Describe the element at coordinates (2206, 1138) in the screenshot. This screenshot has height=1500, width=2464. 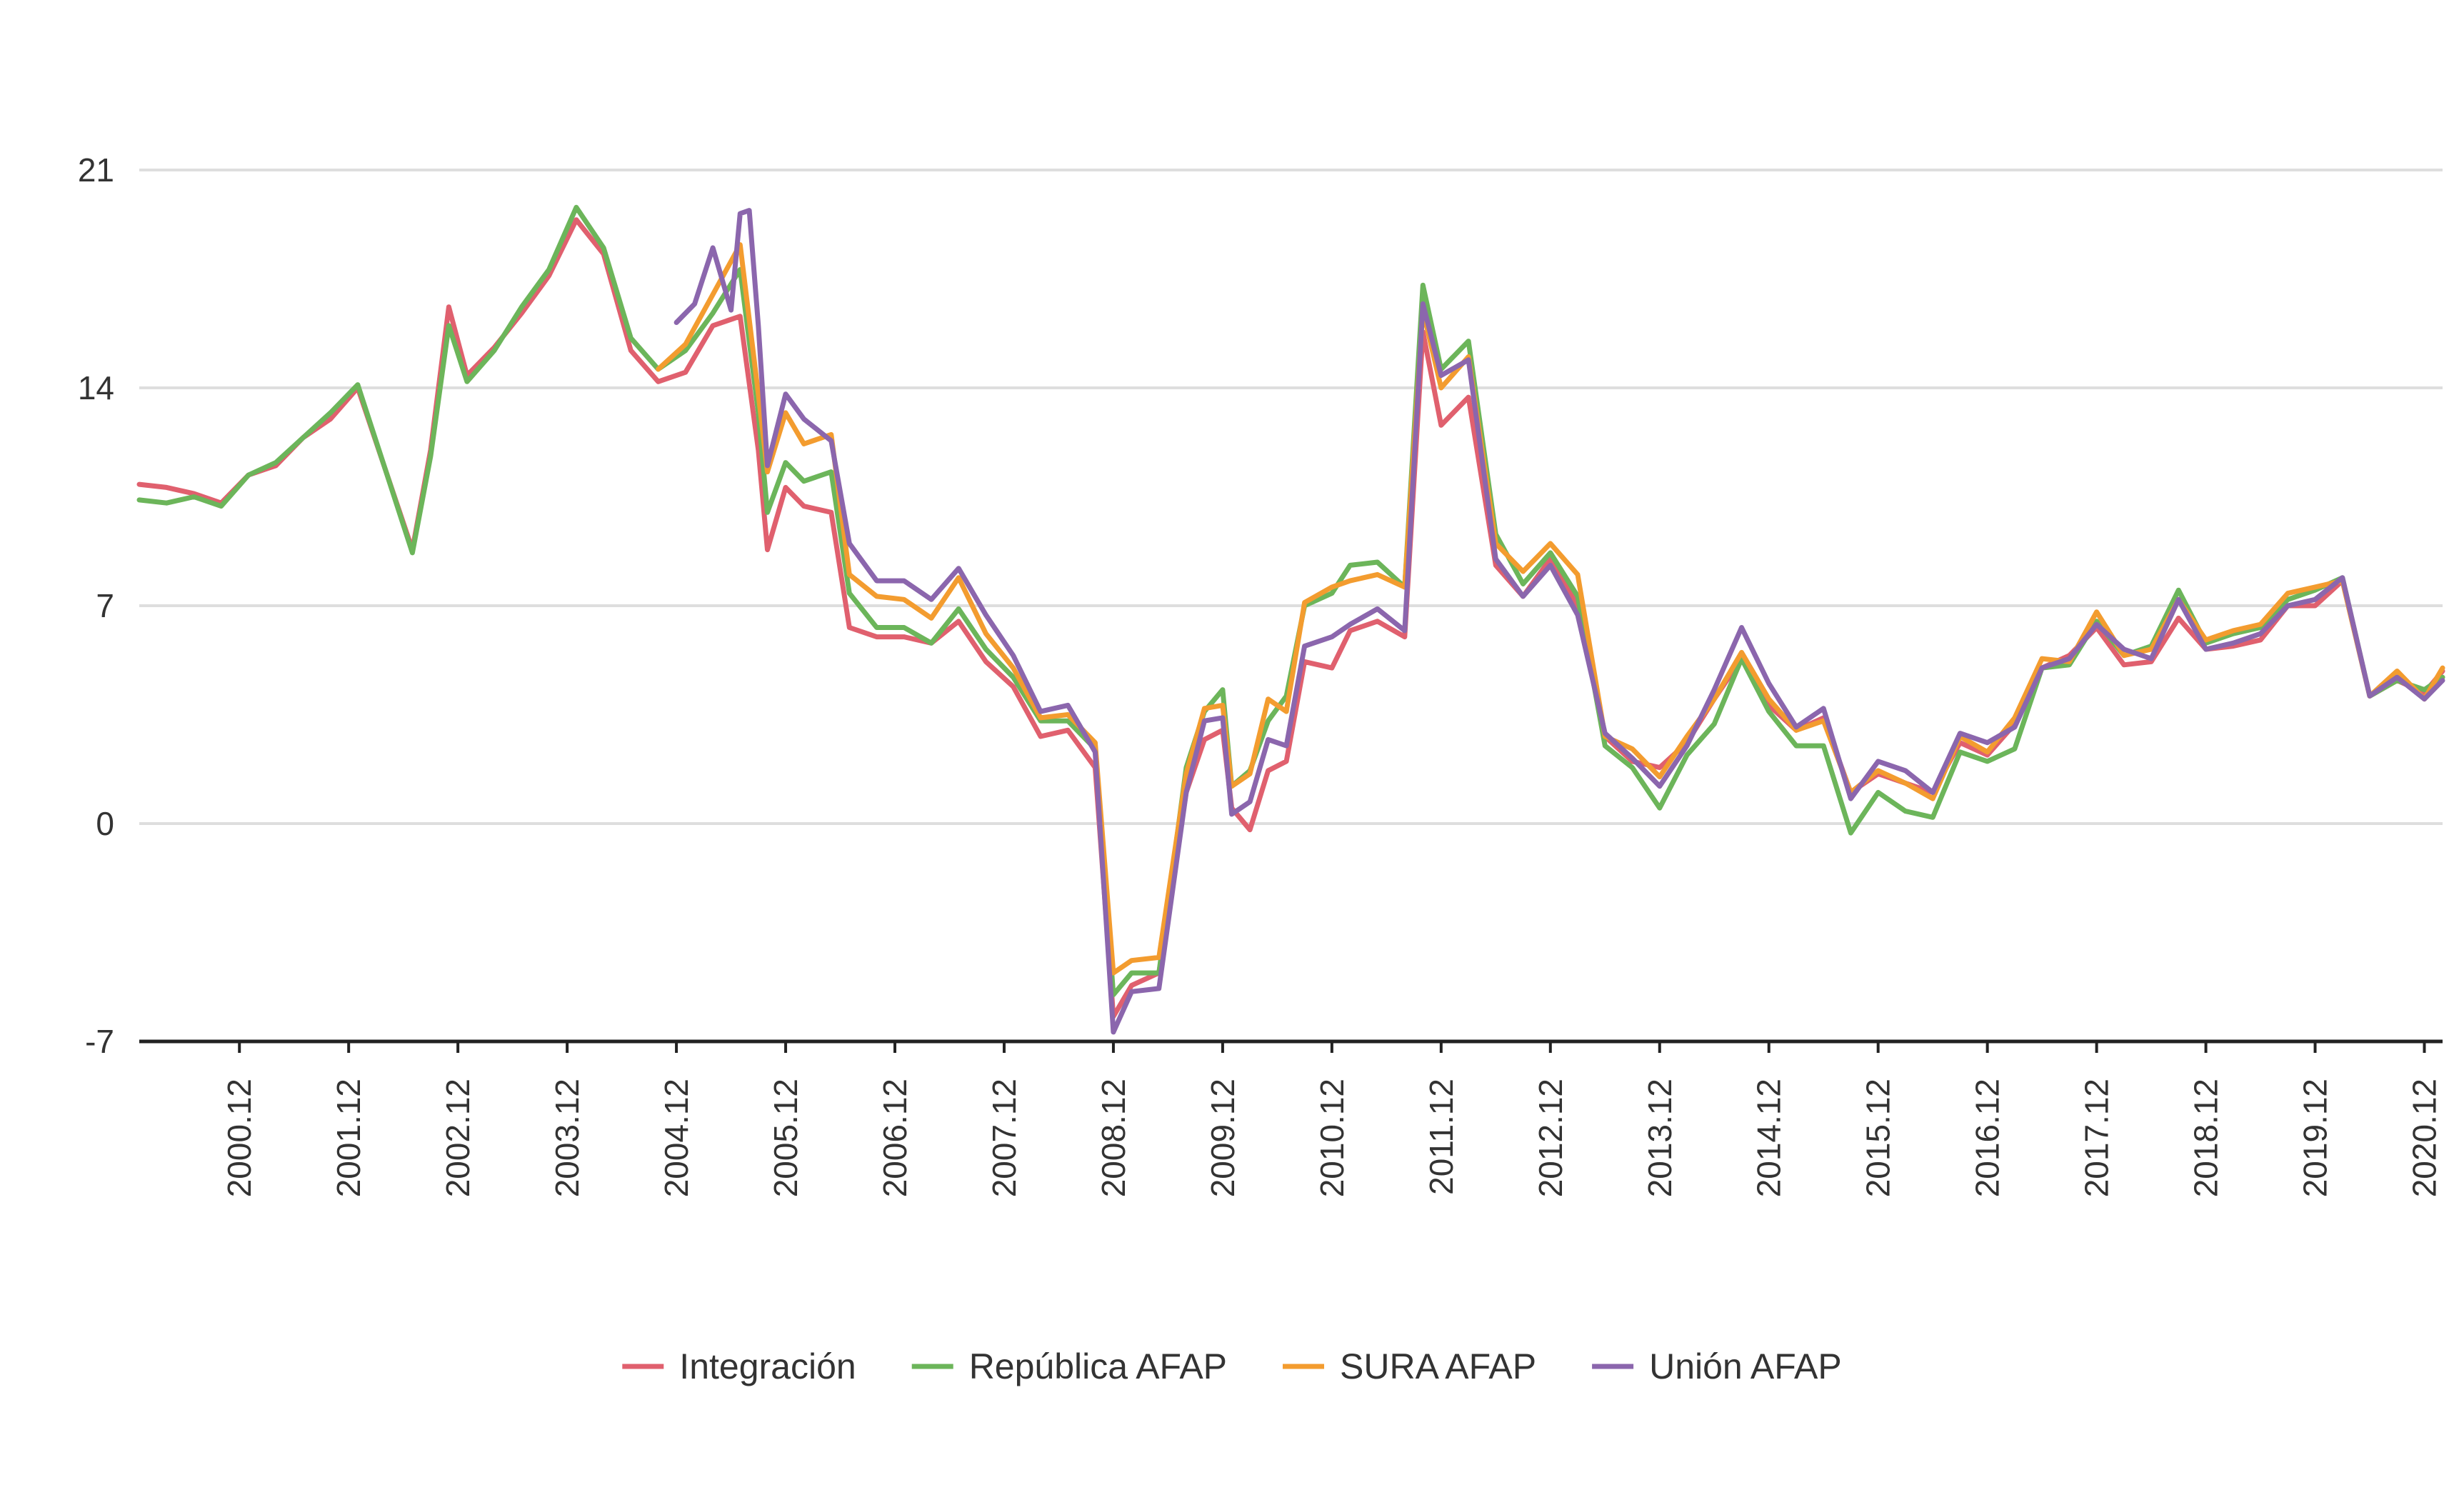
I see `x-tick-label: 2018.12` at that location.